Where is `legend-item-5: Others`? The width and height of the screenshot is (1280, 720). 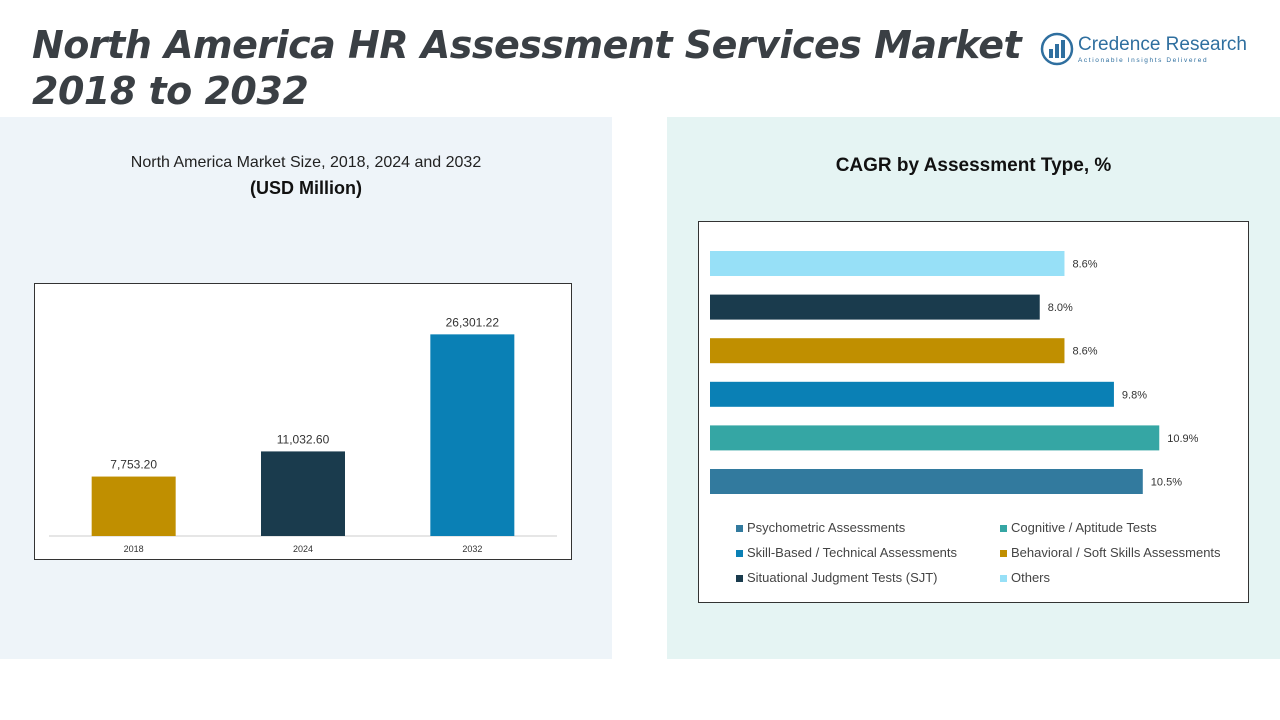 legend-item-5: Others is located at coordinates (1025, 578).